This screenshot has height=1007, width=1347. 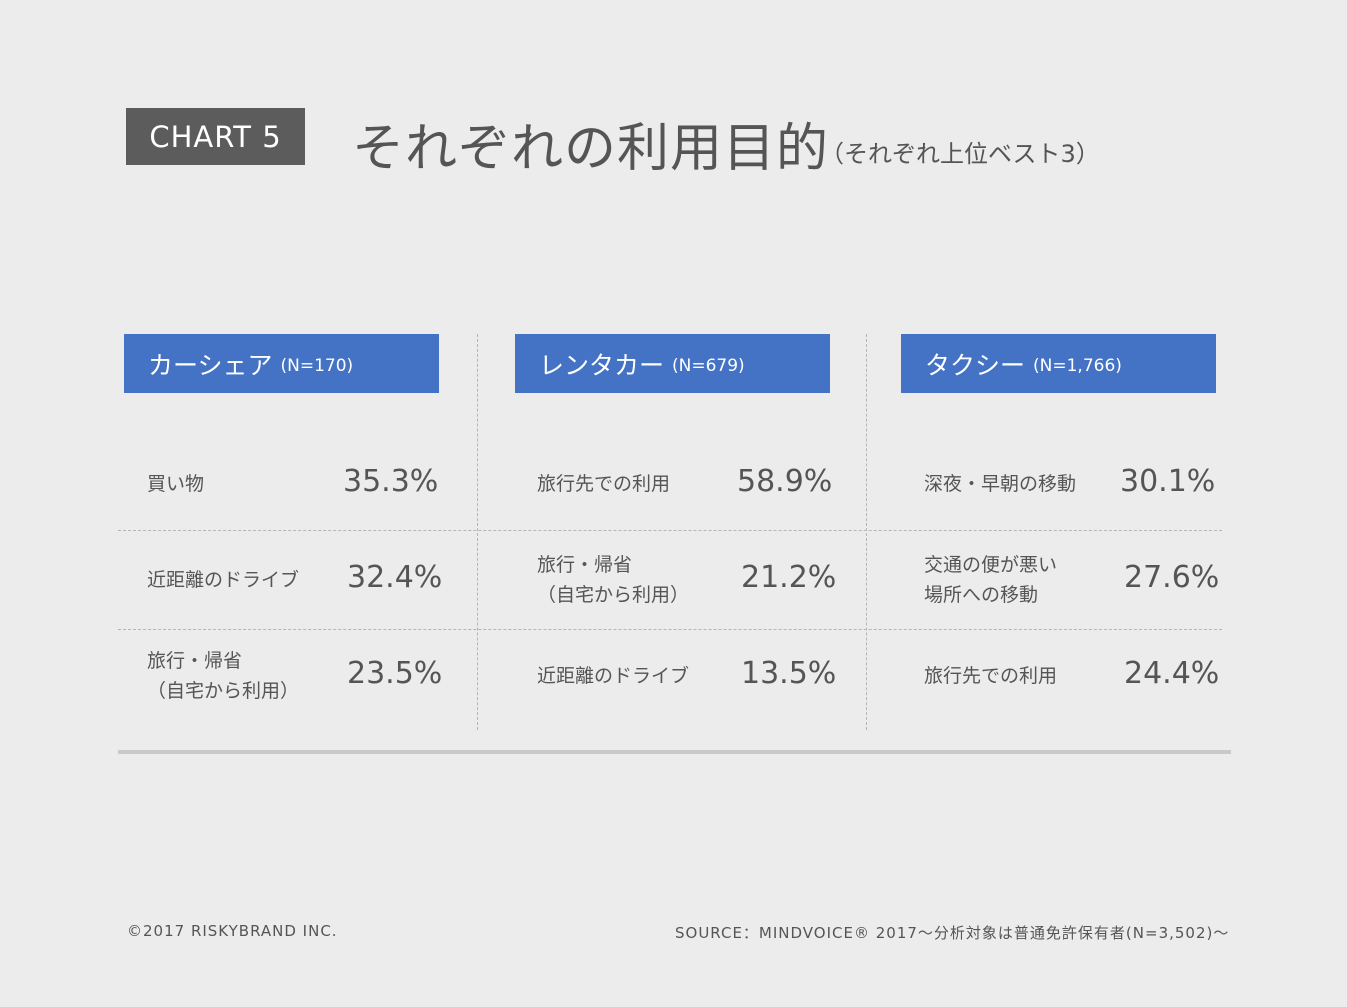 I want to click on row-value: 32.4%, so click(x=395, y=577).